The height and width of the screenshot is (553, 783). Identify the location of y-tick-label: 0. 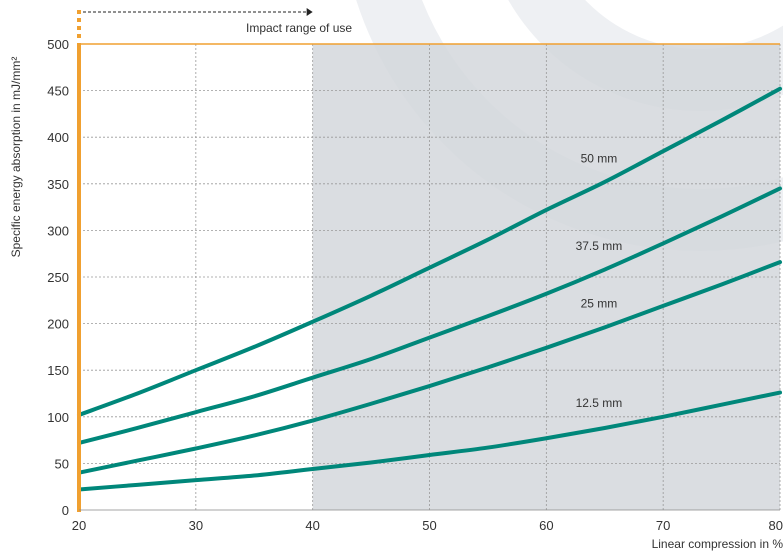
(65, 510).